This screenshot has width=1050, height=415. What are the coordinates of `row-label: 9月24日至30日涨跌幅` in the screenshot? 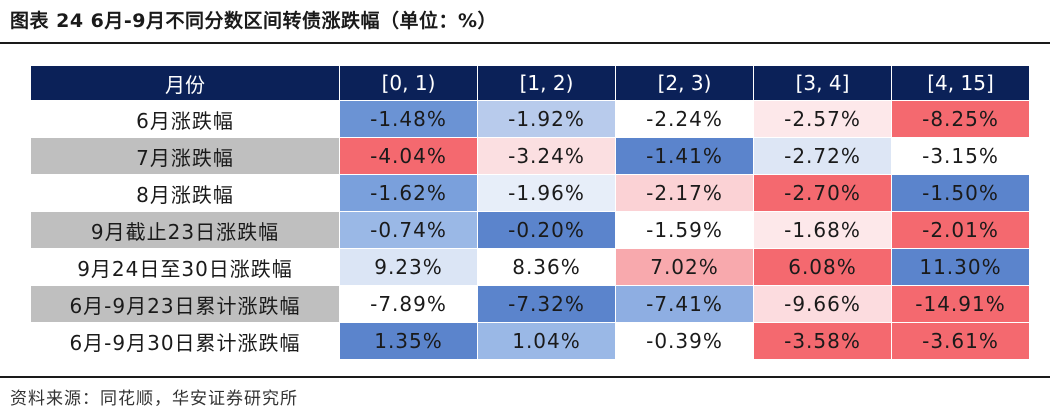 It's located at (185, 267).